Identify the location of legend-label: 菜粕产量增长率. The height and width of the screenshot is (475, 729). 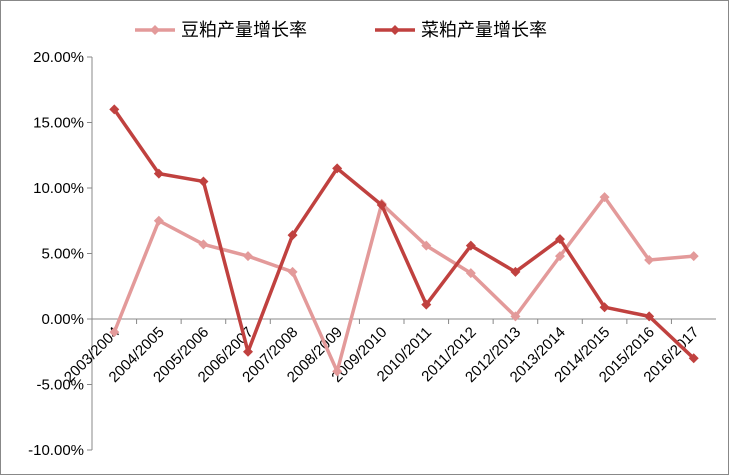
(484, 30).